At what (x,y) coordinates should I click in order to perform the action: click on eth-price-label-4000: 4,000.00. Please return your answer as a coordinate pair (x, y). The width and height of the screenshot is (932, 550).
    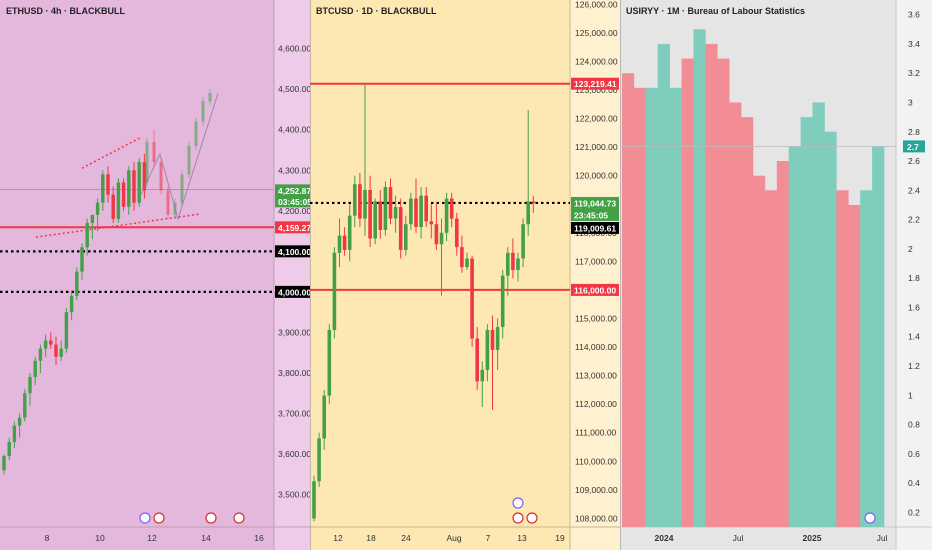
    Looking at the image, I should click on (294, 292).